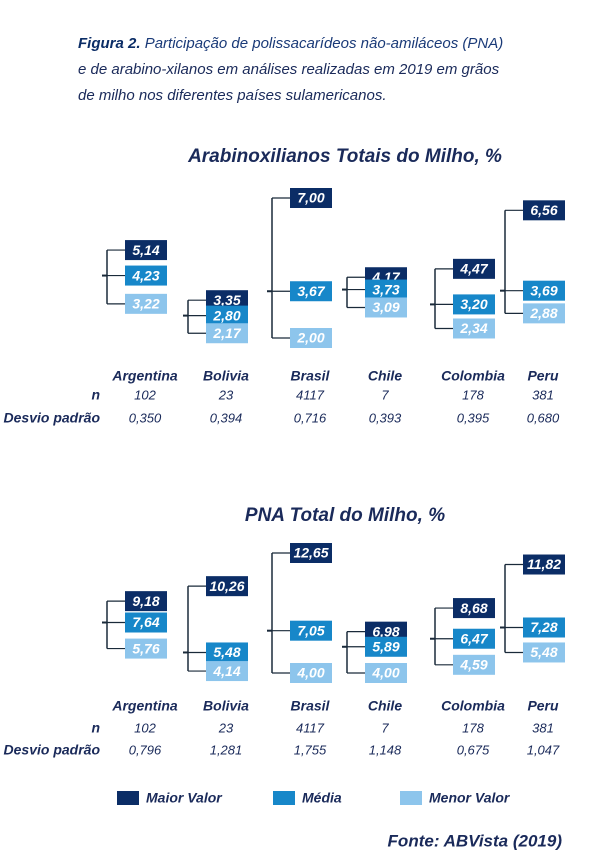 The height and width of the screenshot is (863, 600). I want to click on value-label: 6,98, so click(385, 631).